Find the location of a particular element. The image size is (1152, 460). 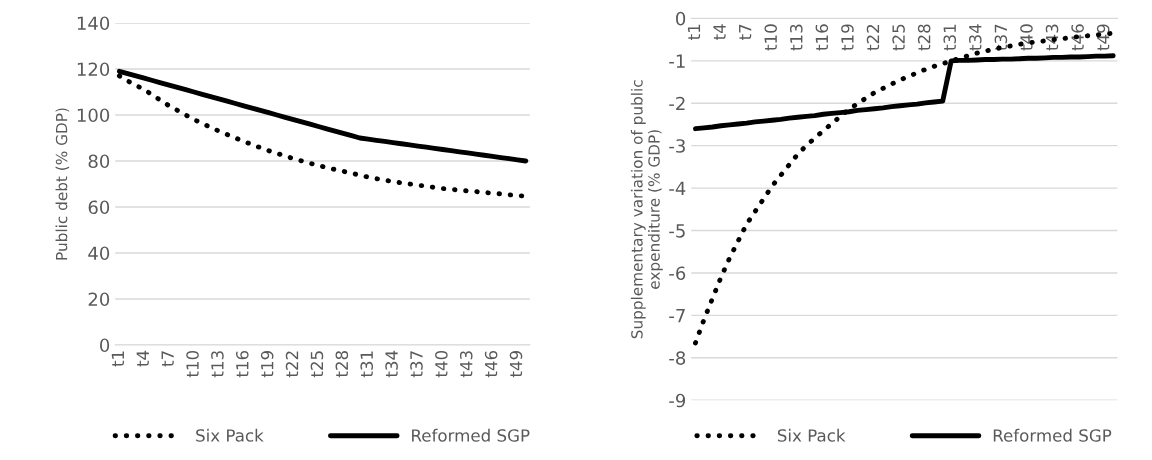

y-tick-label: -7 is located at coordinates (677, 316).